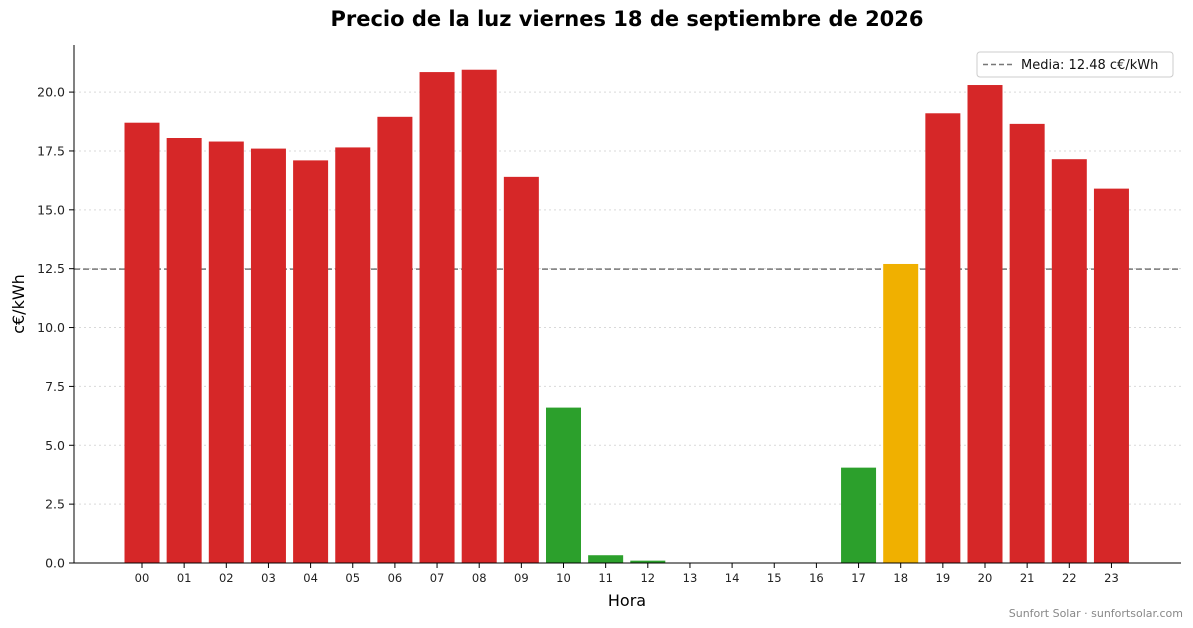 This screenshot has width=1193, height=628. Describe the element at coordinates (627, 600) in the screenshot. I see `x-axis-label: Hora` at that location.